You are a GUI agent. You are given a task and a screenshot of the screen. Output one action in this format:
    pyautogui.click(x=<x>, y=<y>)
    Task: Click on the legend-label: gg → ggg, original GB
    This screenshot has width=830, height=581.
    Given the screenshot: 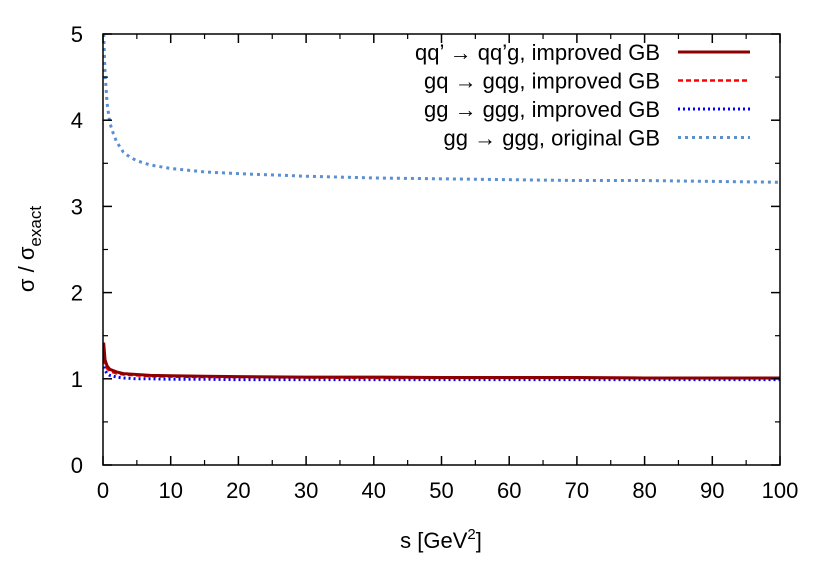 What is the action you would take?
    pyautogui.click(x=552, y=138)
    